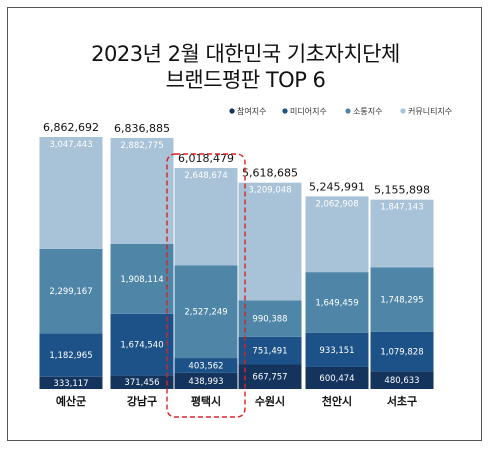 The height and width of the screenshot is (450, 491). I want to click on segment-label: 2,062,908, so click(336, 204).